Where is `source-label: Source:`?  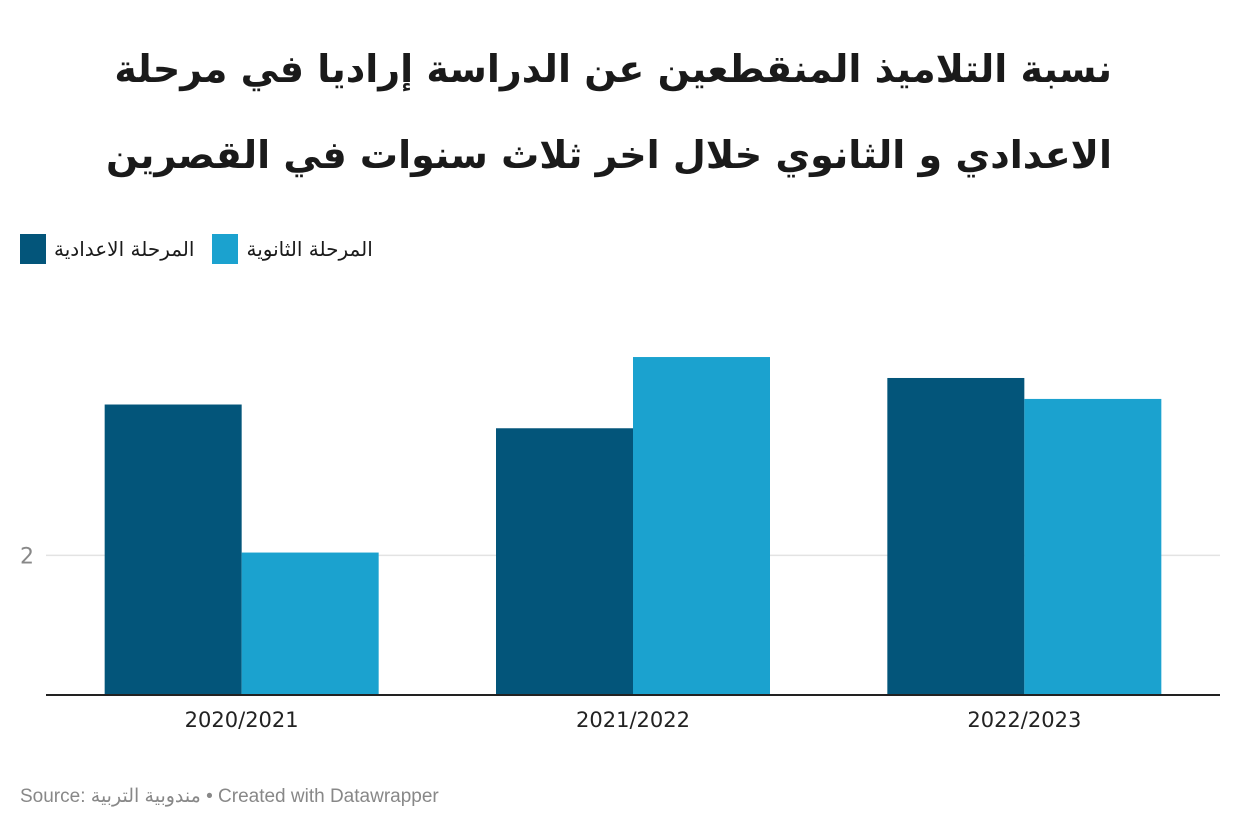 source-label: Source: is located at coordinates (53, 796).